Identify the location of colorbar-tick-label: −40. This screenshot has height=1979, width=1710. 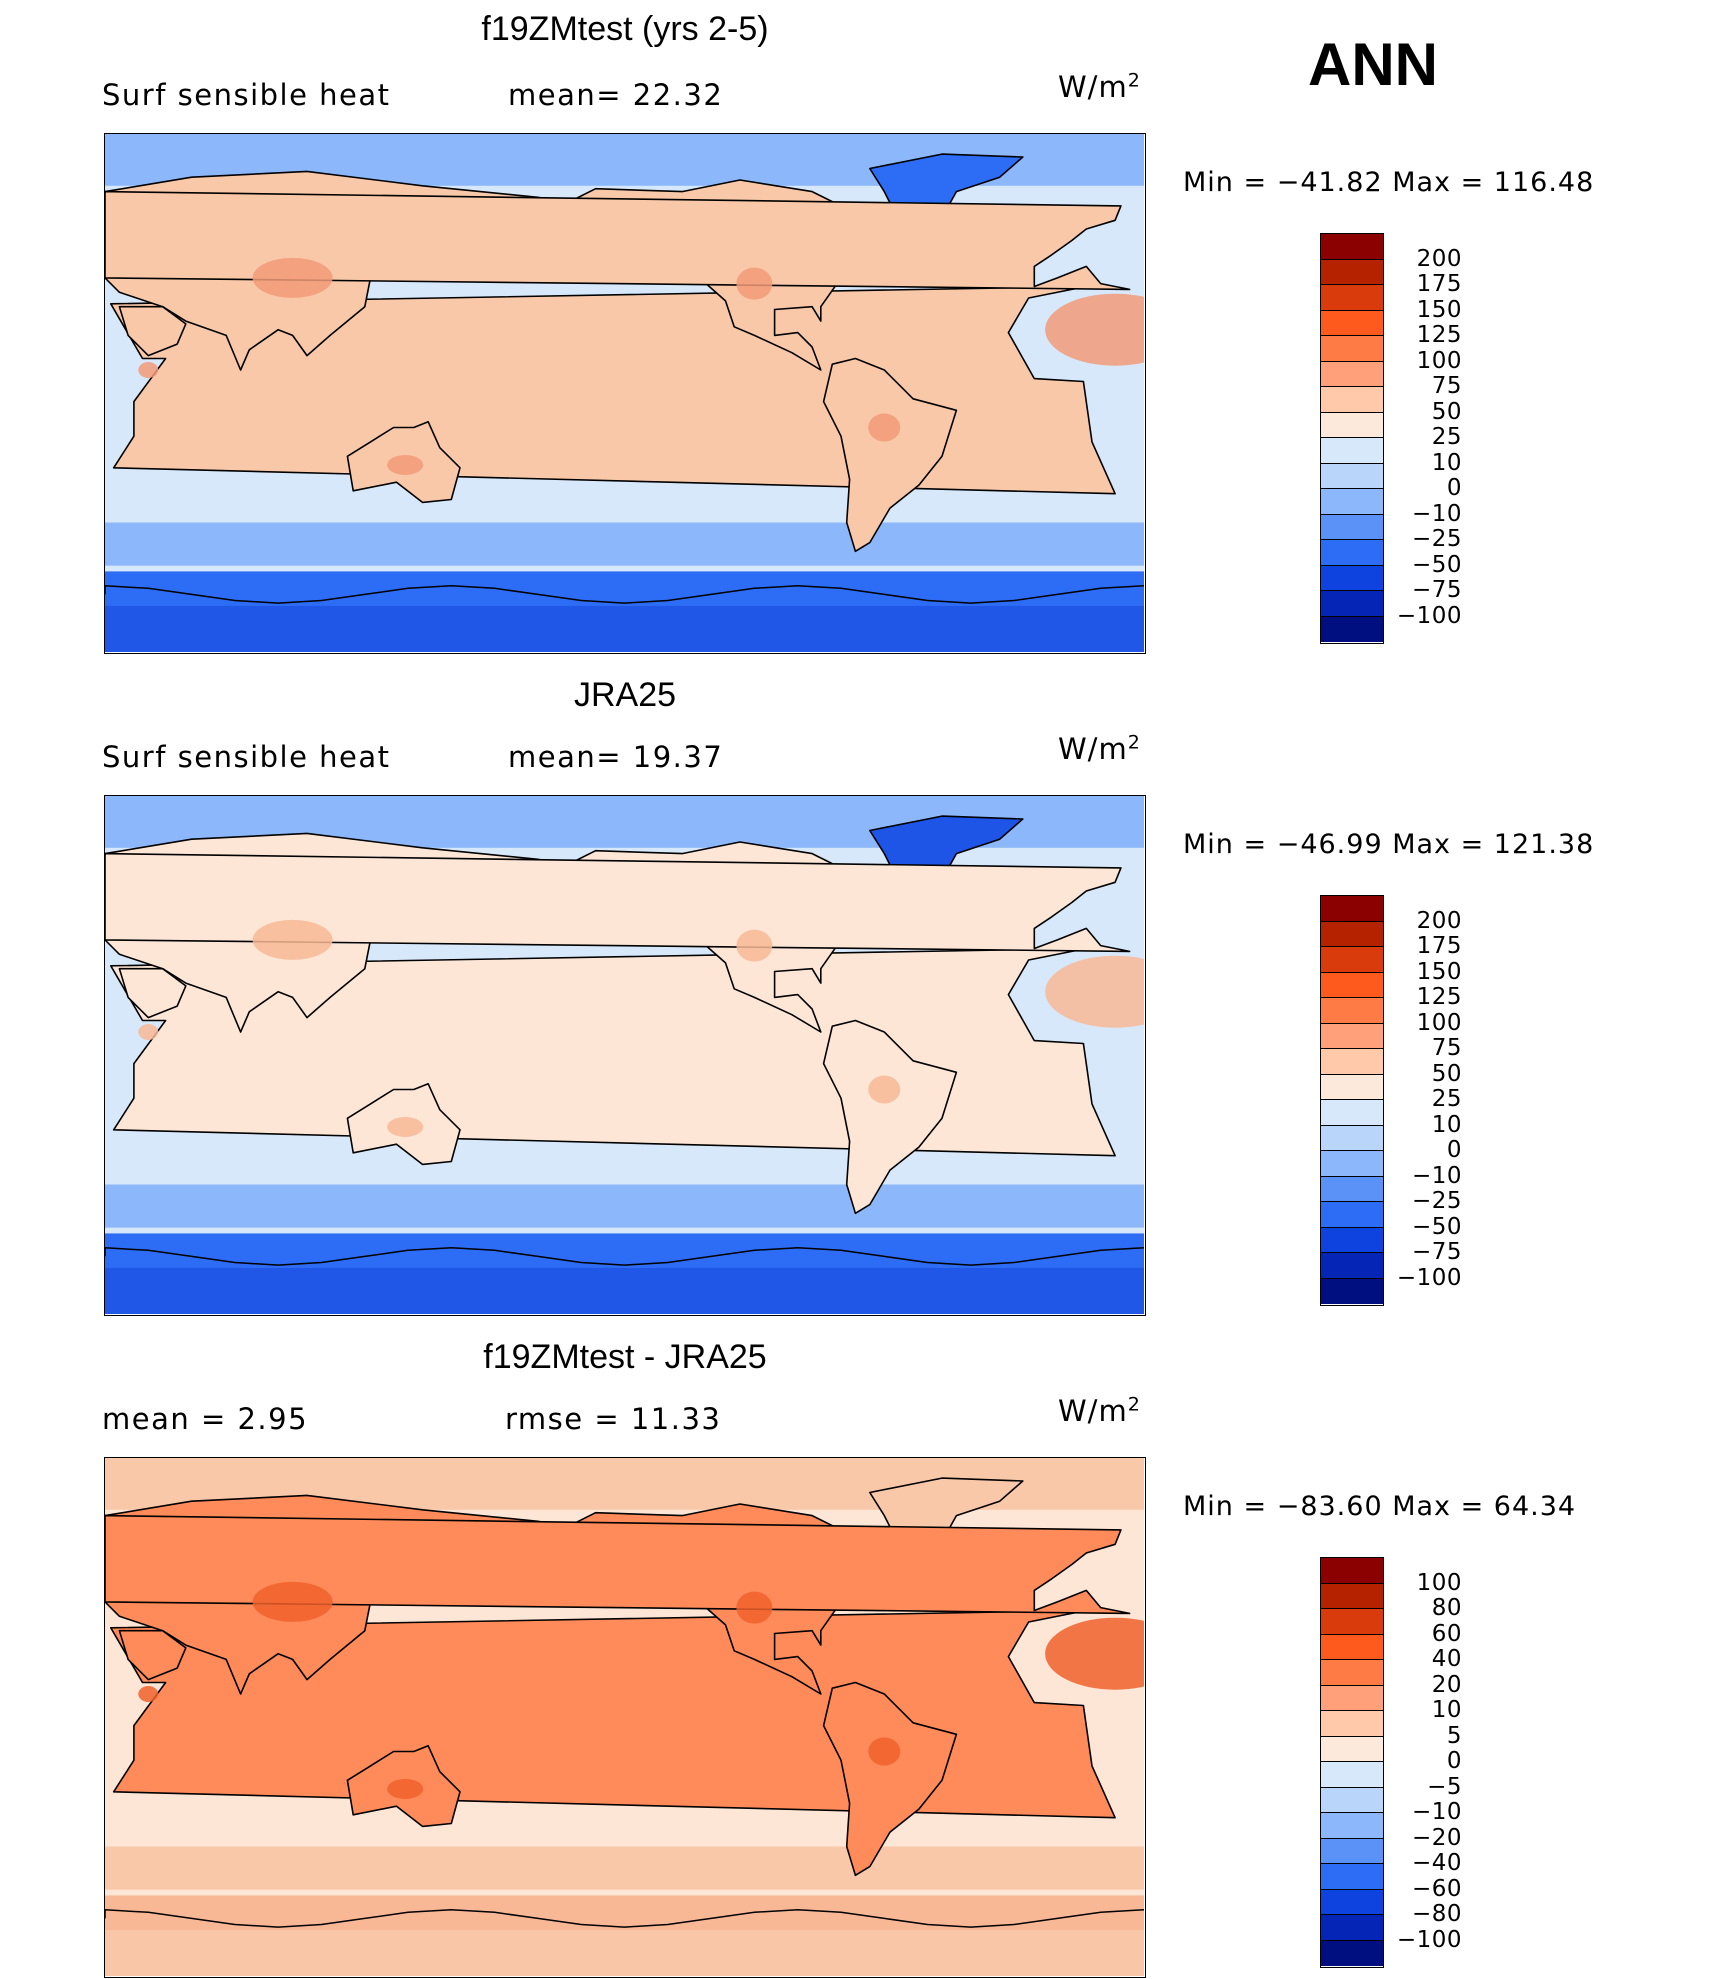
(1436, 1863).